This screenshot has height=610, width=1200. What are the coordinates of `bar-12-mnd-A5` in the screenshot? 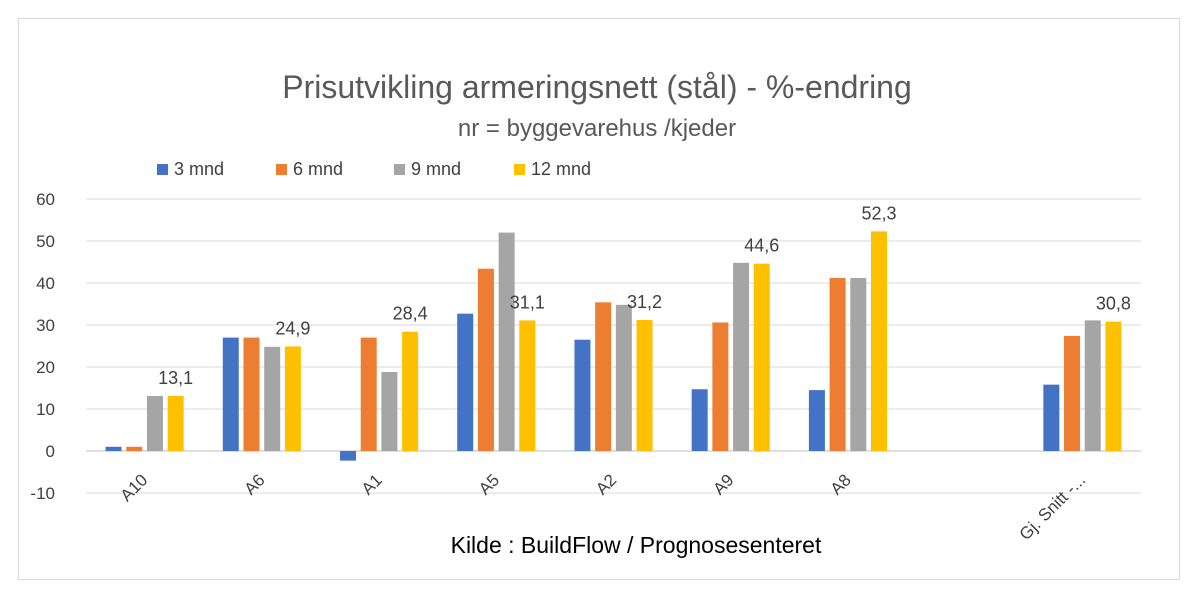 It's located at (527, 385).